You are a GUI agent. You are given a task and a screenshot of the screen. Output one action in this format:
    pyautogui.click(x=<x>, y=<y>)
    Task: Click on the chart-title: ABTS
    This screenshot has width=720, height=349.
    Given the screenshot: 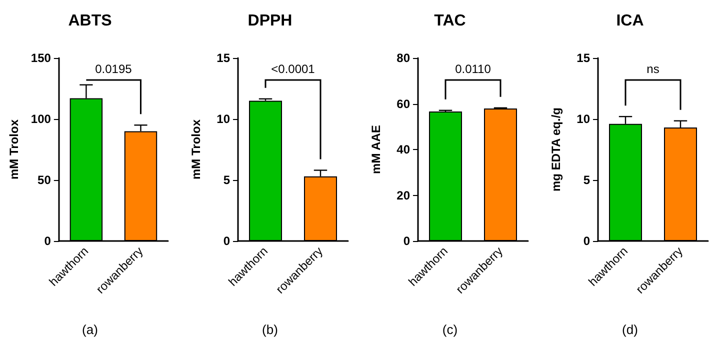 What is the action you would take?
    pyautogui.click(x=90, y=21)
    